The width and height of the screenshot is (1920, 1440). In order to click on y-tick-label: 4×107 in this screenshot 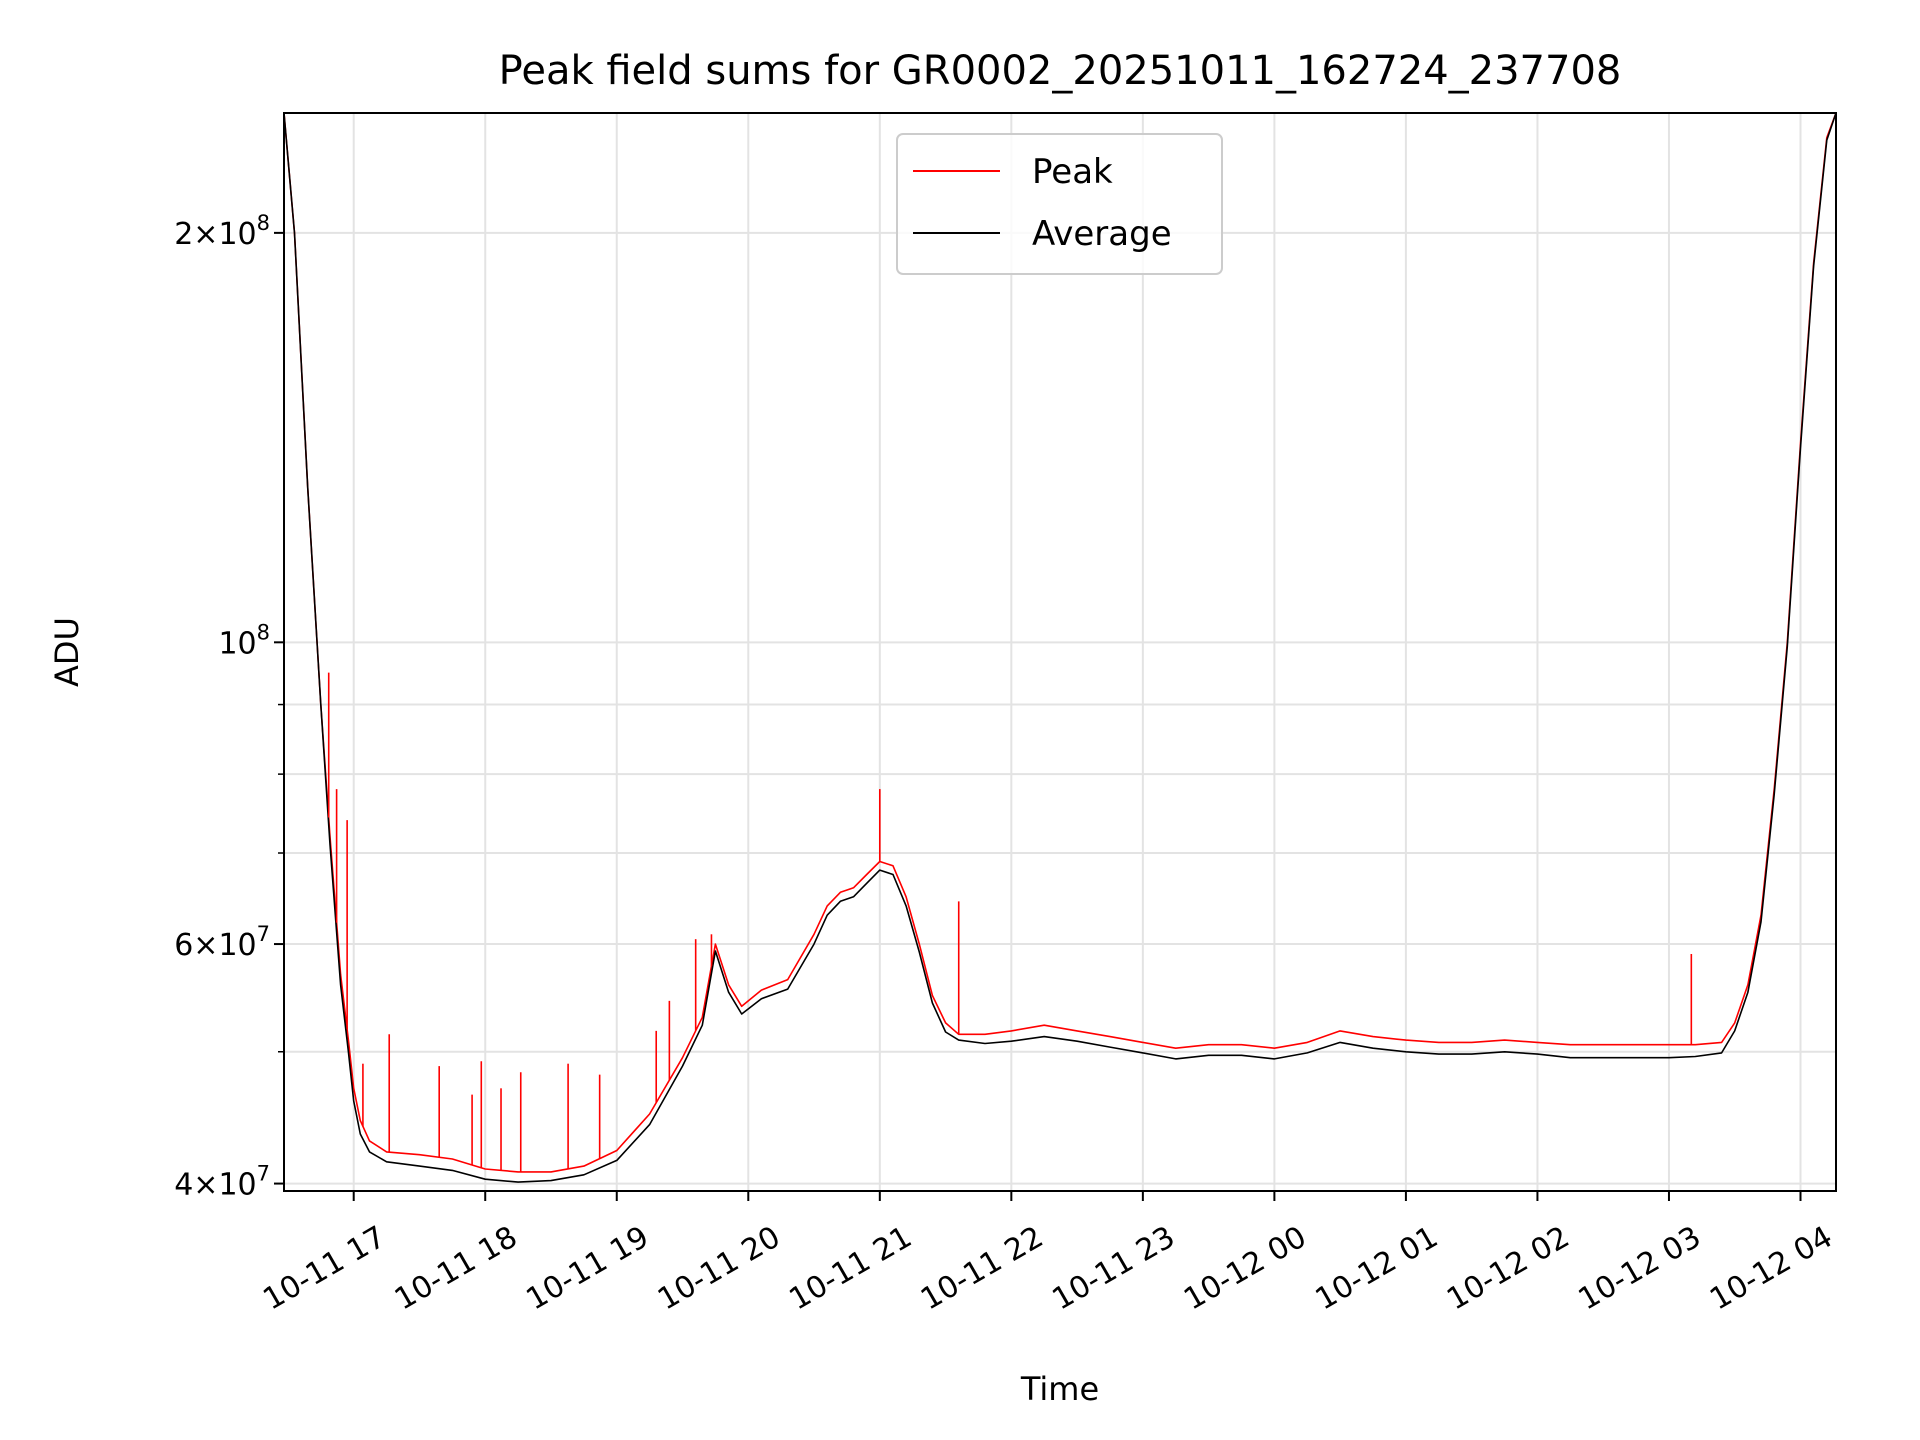, I will do `click(222, 1182)`.